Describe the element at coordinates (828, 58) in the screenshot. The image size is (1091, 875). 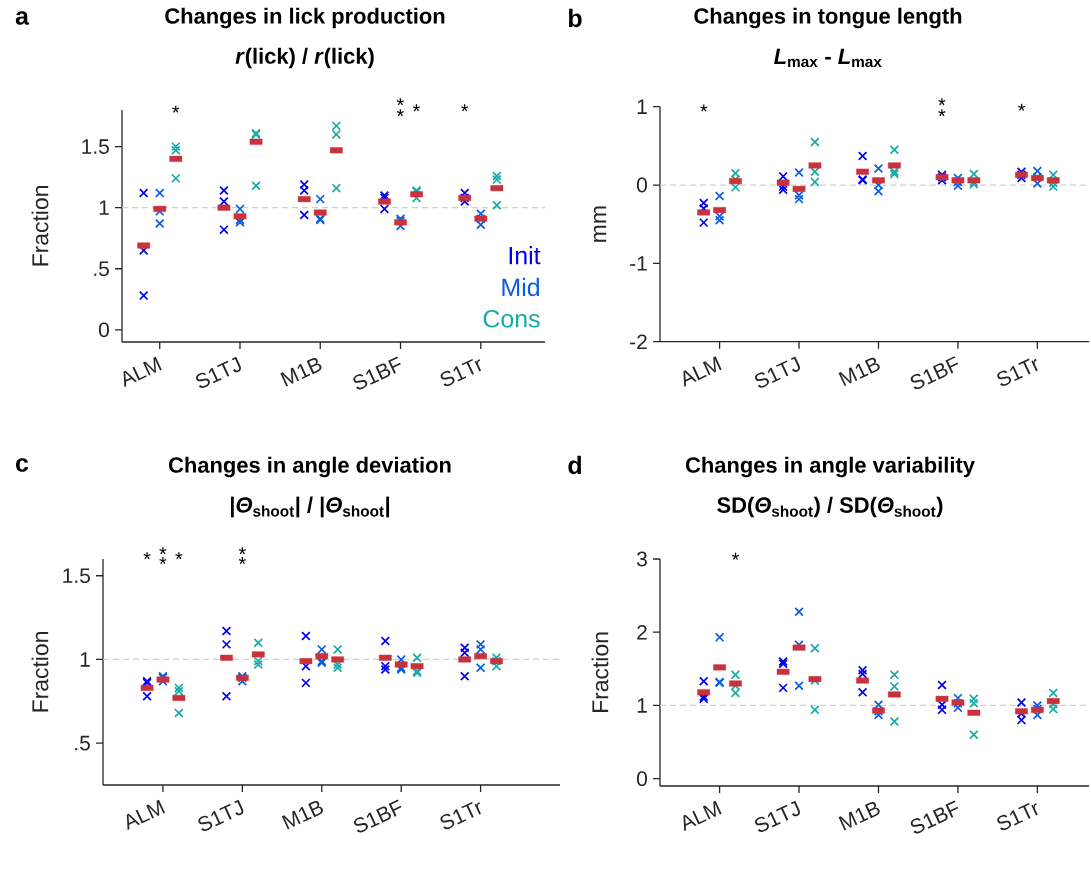
I see `chart-subtitle: L$_{max}$ - L$_{max}$` at that location.